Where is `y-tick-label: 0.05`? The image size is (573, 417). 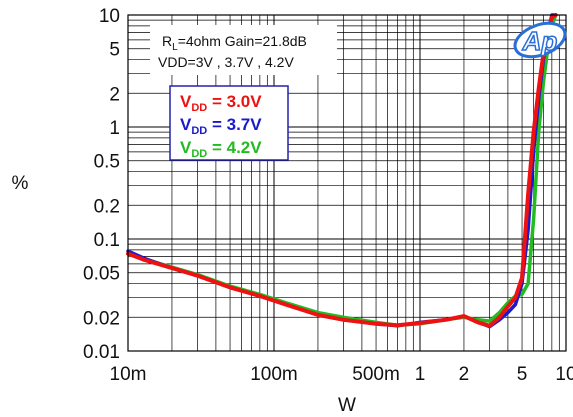 y-tick-label: 0.05 is located at coordinates (101, 274).